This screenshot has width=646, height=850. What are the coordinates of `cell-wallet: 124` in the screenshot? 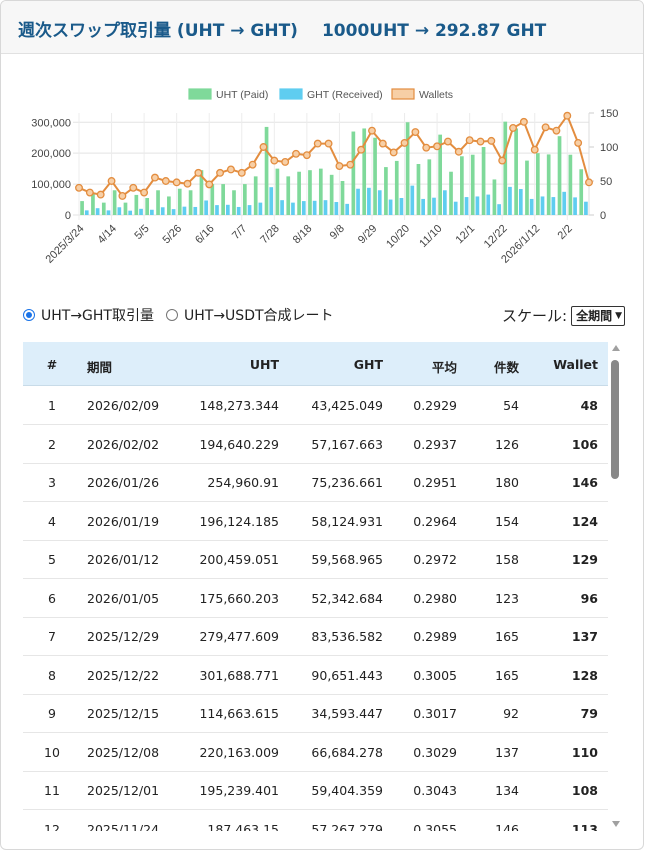 It's located at (584, 521).